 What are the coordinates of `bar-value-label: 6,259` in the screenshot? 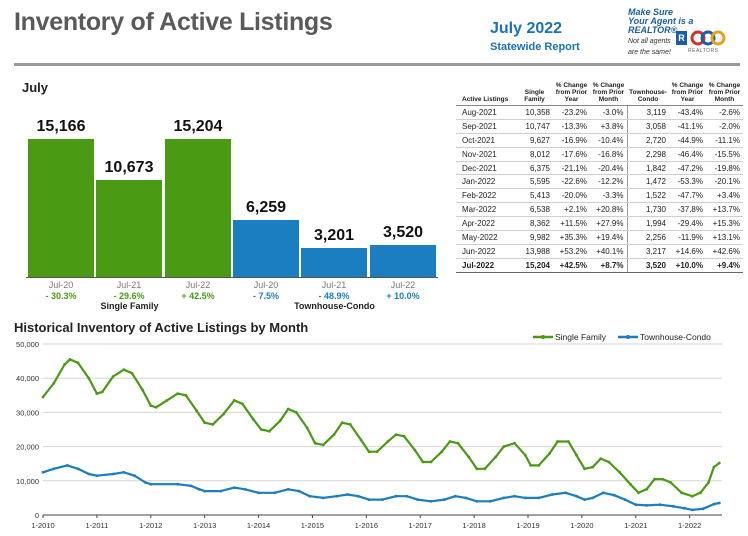 It's located at (266, 207).